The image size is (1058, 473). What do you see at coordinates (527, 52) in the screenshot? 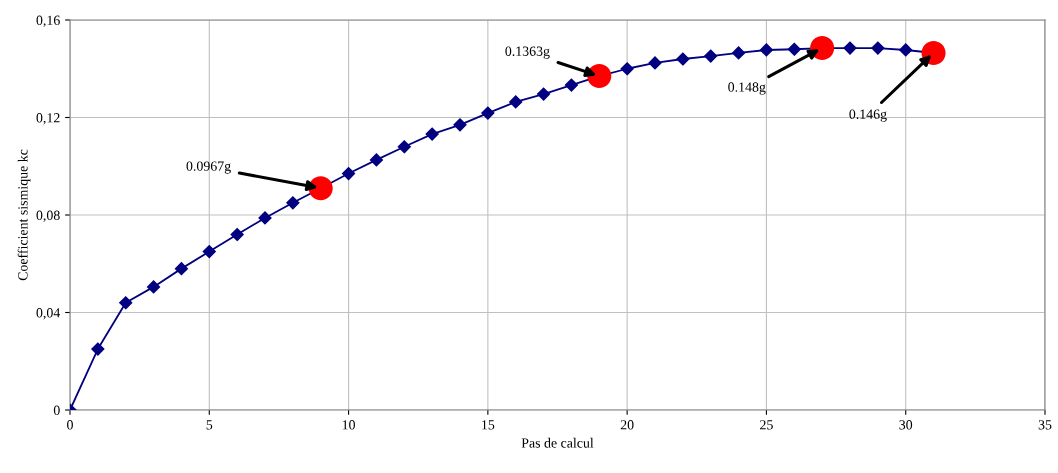
I see `annotation: 0.1363g` at bounding box center [527, 52].